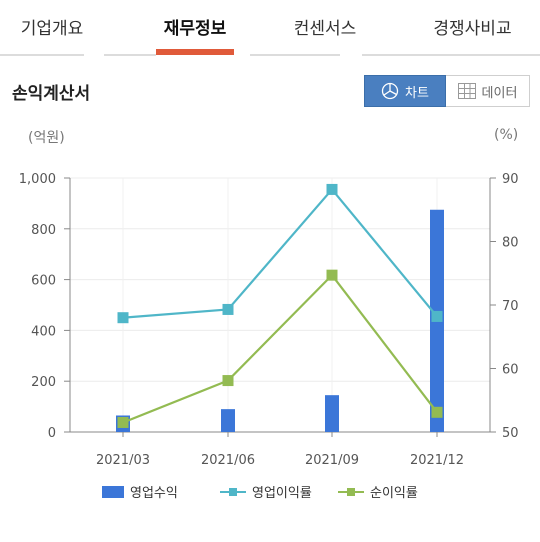 Image resolution: width=540 pixels, height=542 pixels. I want to click on right-tick-label: 50, so click(510, 433).